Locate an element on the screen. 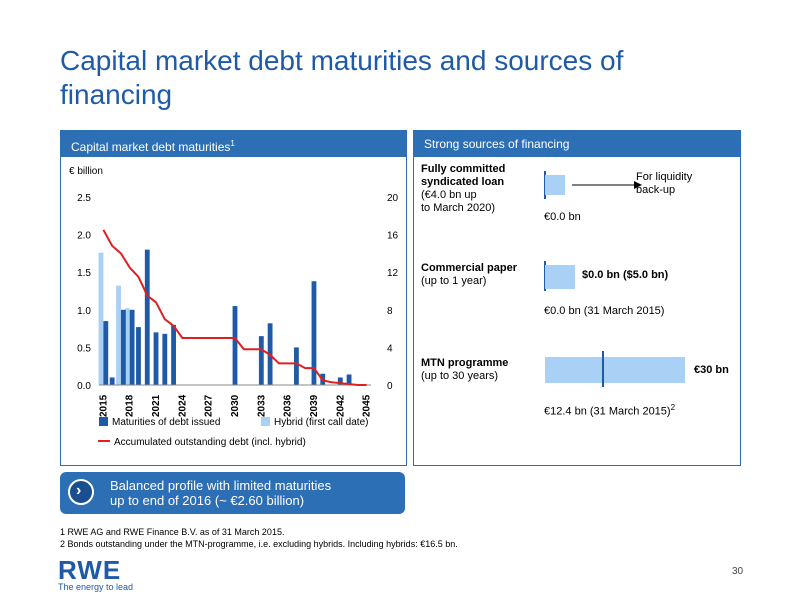  x-tick-label: 2018 is located at coordinates (130, 405).